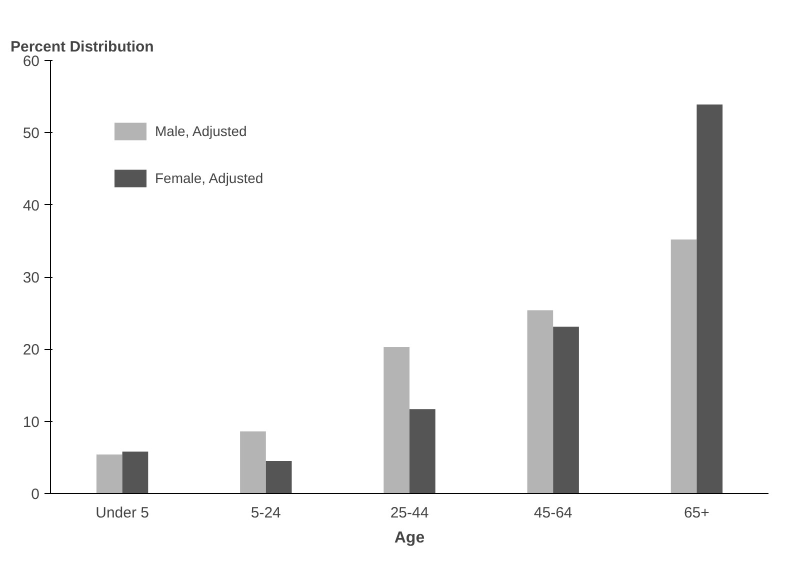  What do you see at coordinates (82, 47) in the screenshot?
I see `chart-title: Percent Distribution` at bounding box center [82, 47].